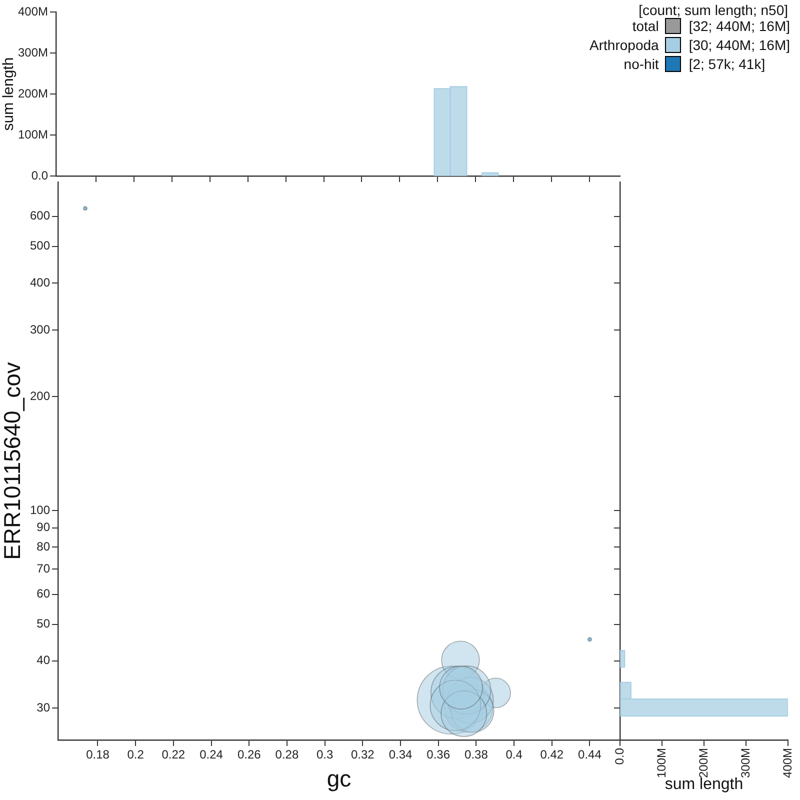 Image resolution: width=800 pixels, height=800 pixels. I want to click on x-tick-label: 0.36, so click(438, 755).